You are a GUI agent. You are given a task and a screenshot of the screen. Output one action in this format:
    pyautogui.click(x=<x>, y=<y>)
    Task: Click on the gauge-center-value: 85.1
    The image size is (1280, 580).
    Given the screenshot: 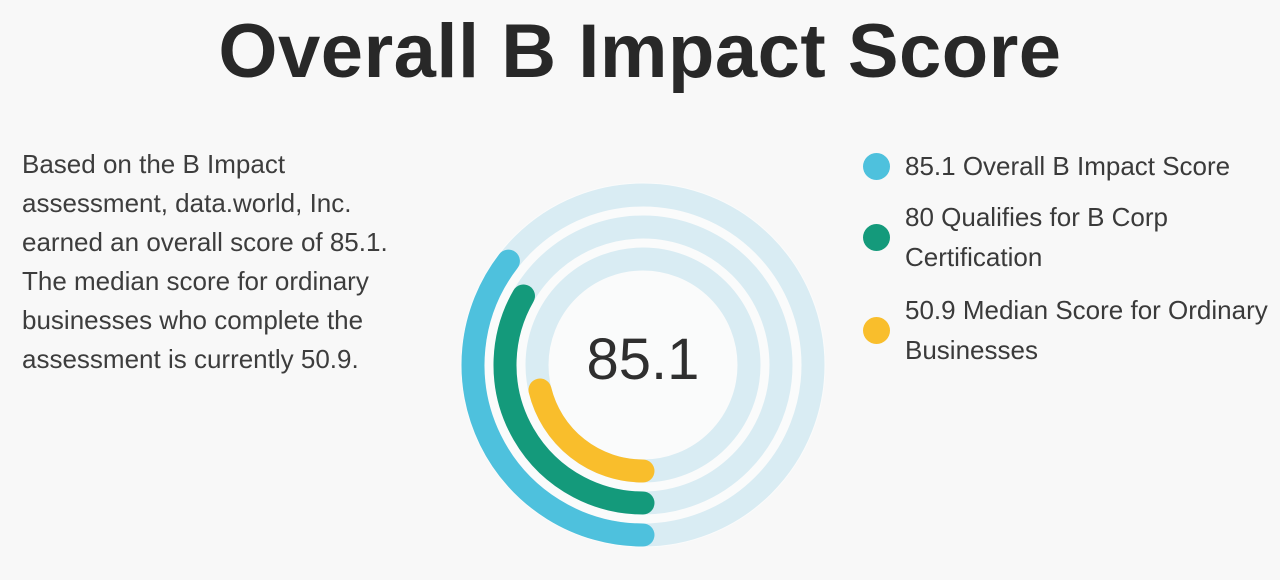 What is the action you would take?
    pyautogui.click(x=643, y=359)
    